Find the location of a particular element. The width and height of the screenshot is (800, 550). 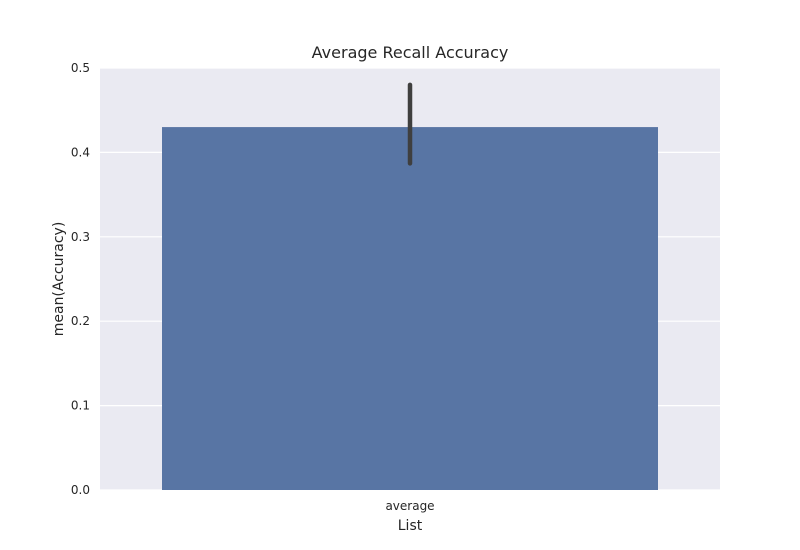

chart-title: Average Recall Accuracy is located at coordinates (410, 52).